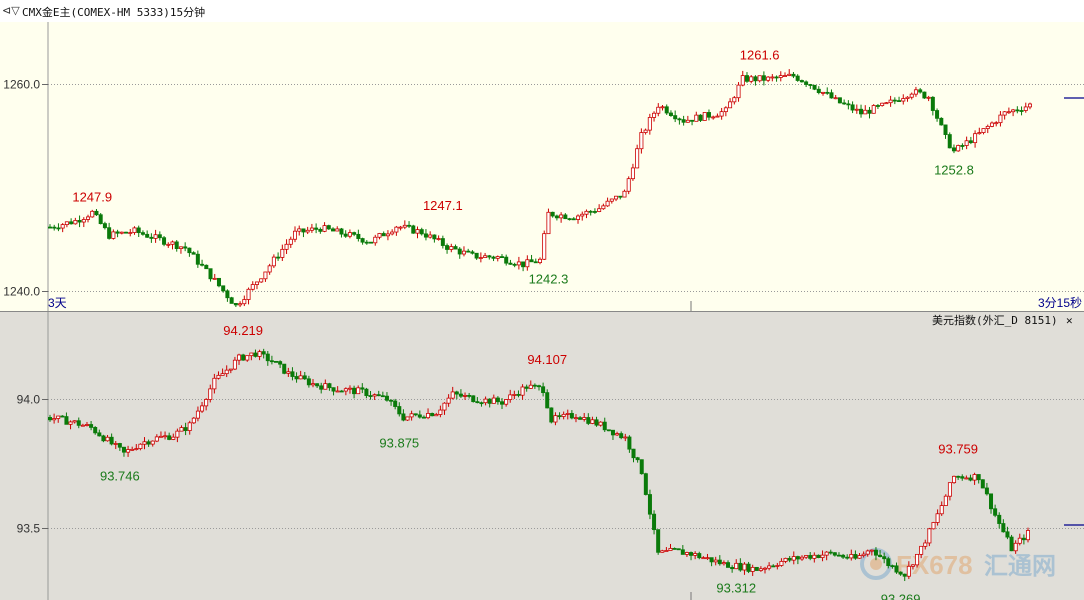 Image resolution: width=1084 pixels, height=600 pixels. What do you see at coordinates (1069, 320) in the screenshot?
I see `close-icon: ✕` at bounding box center [1069, 320].